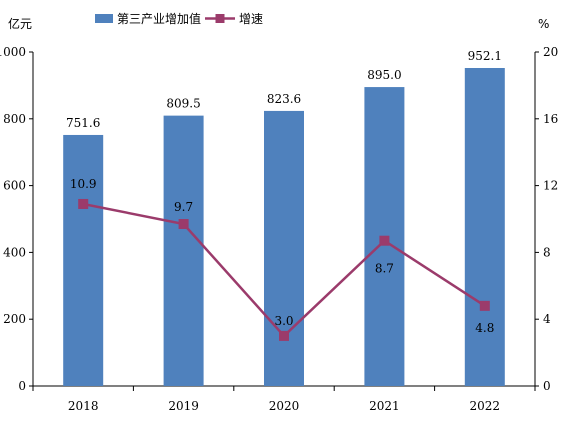  I want to click on legend: 第三产业增加值 增速, so click(179, 18).